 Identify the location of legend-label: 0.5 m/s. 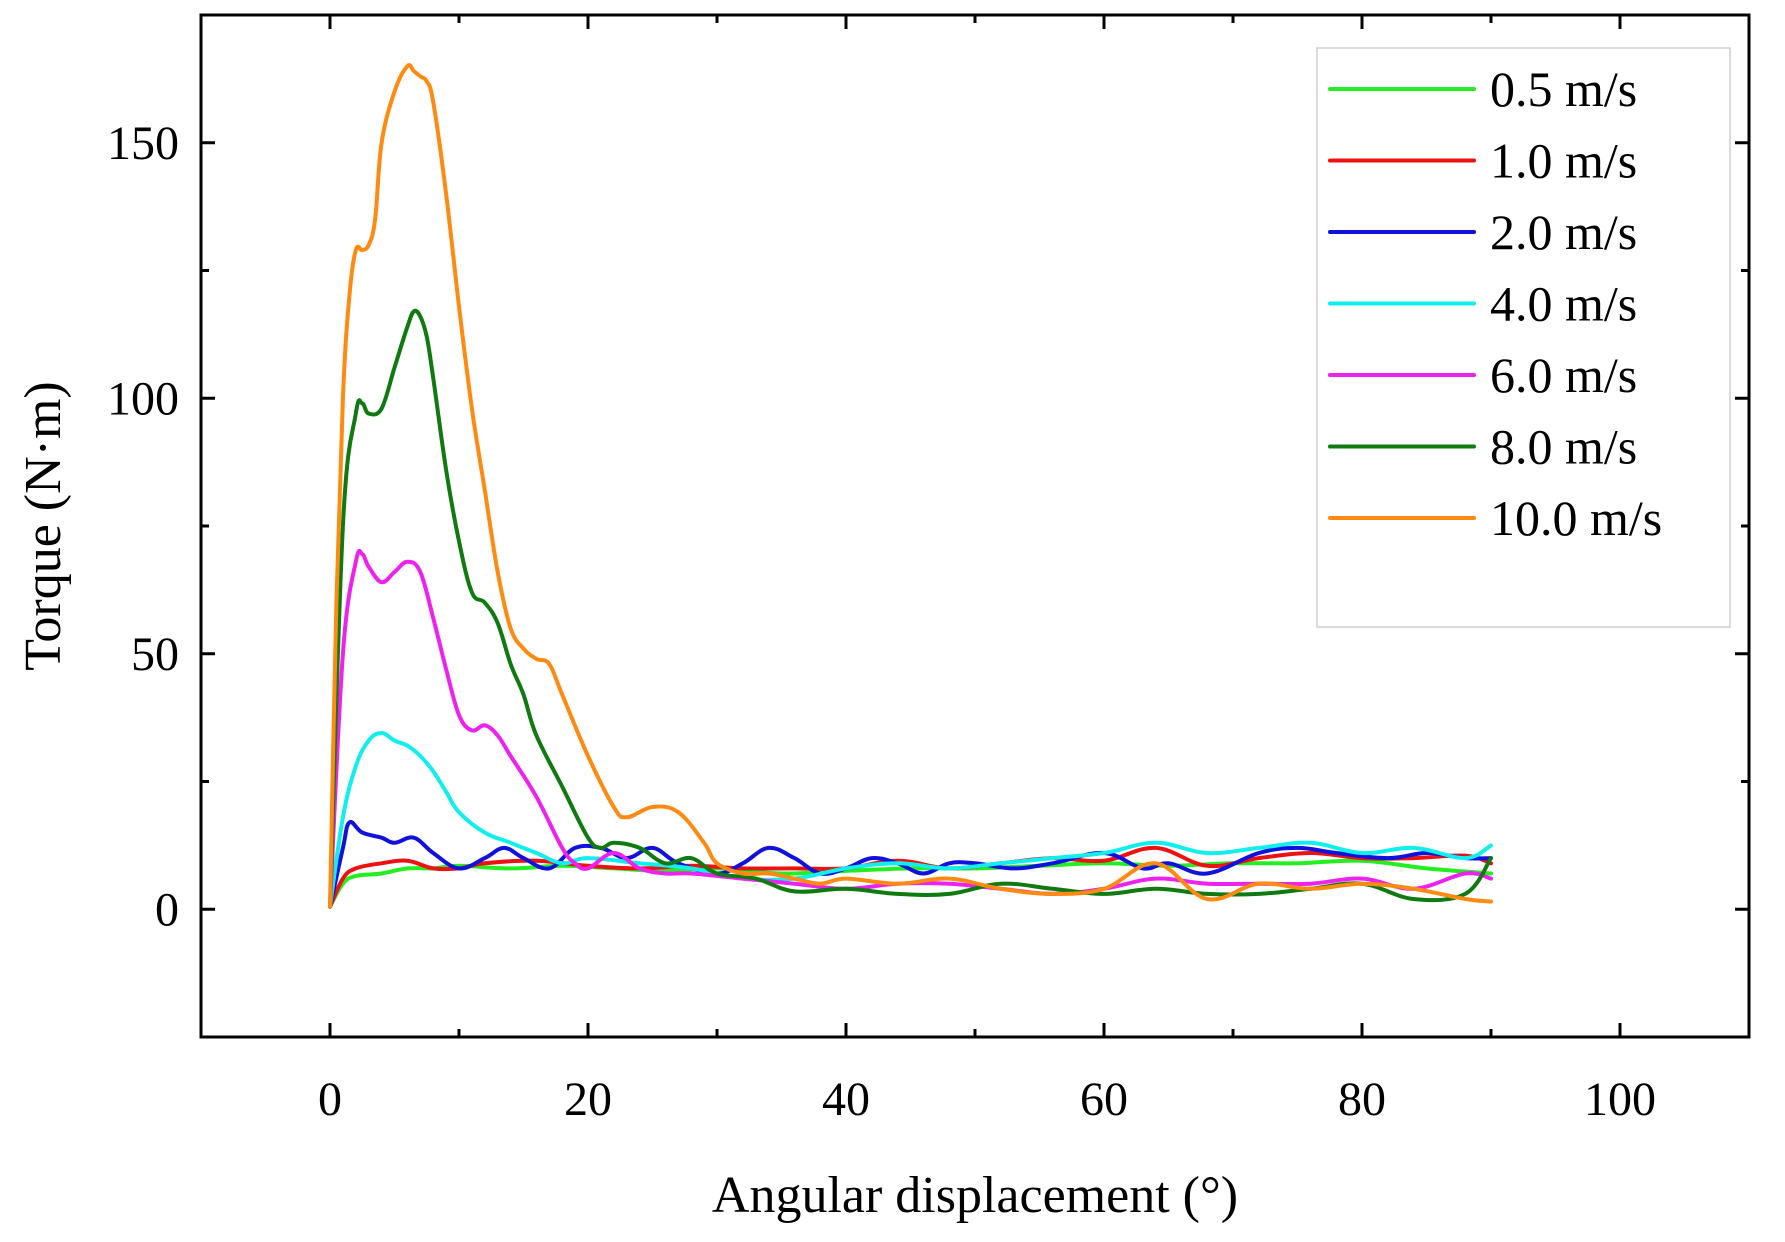
(1563, 89).